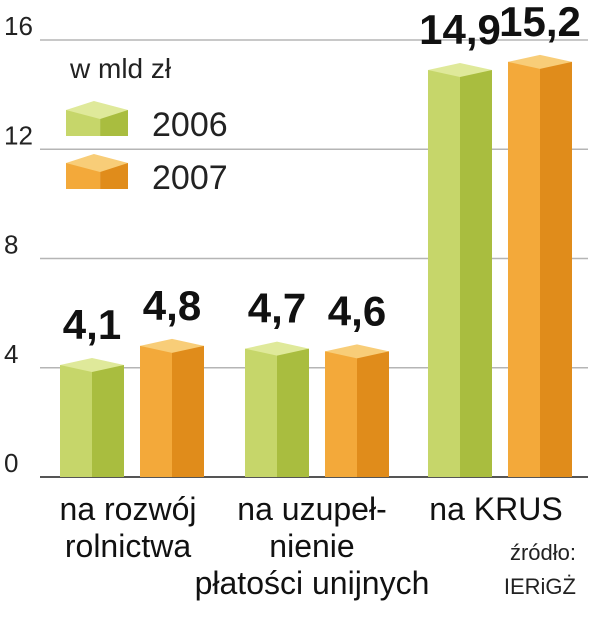  Describe the element at coordinates (147, 125) in the screenshot. I see `legend: w mld zł 2006 2007` at that location.